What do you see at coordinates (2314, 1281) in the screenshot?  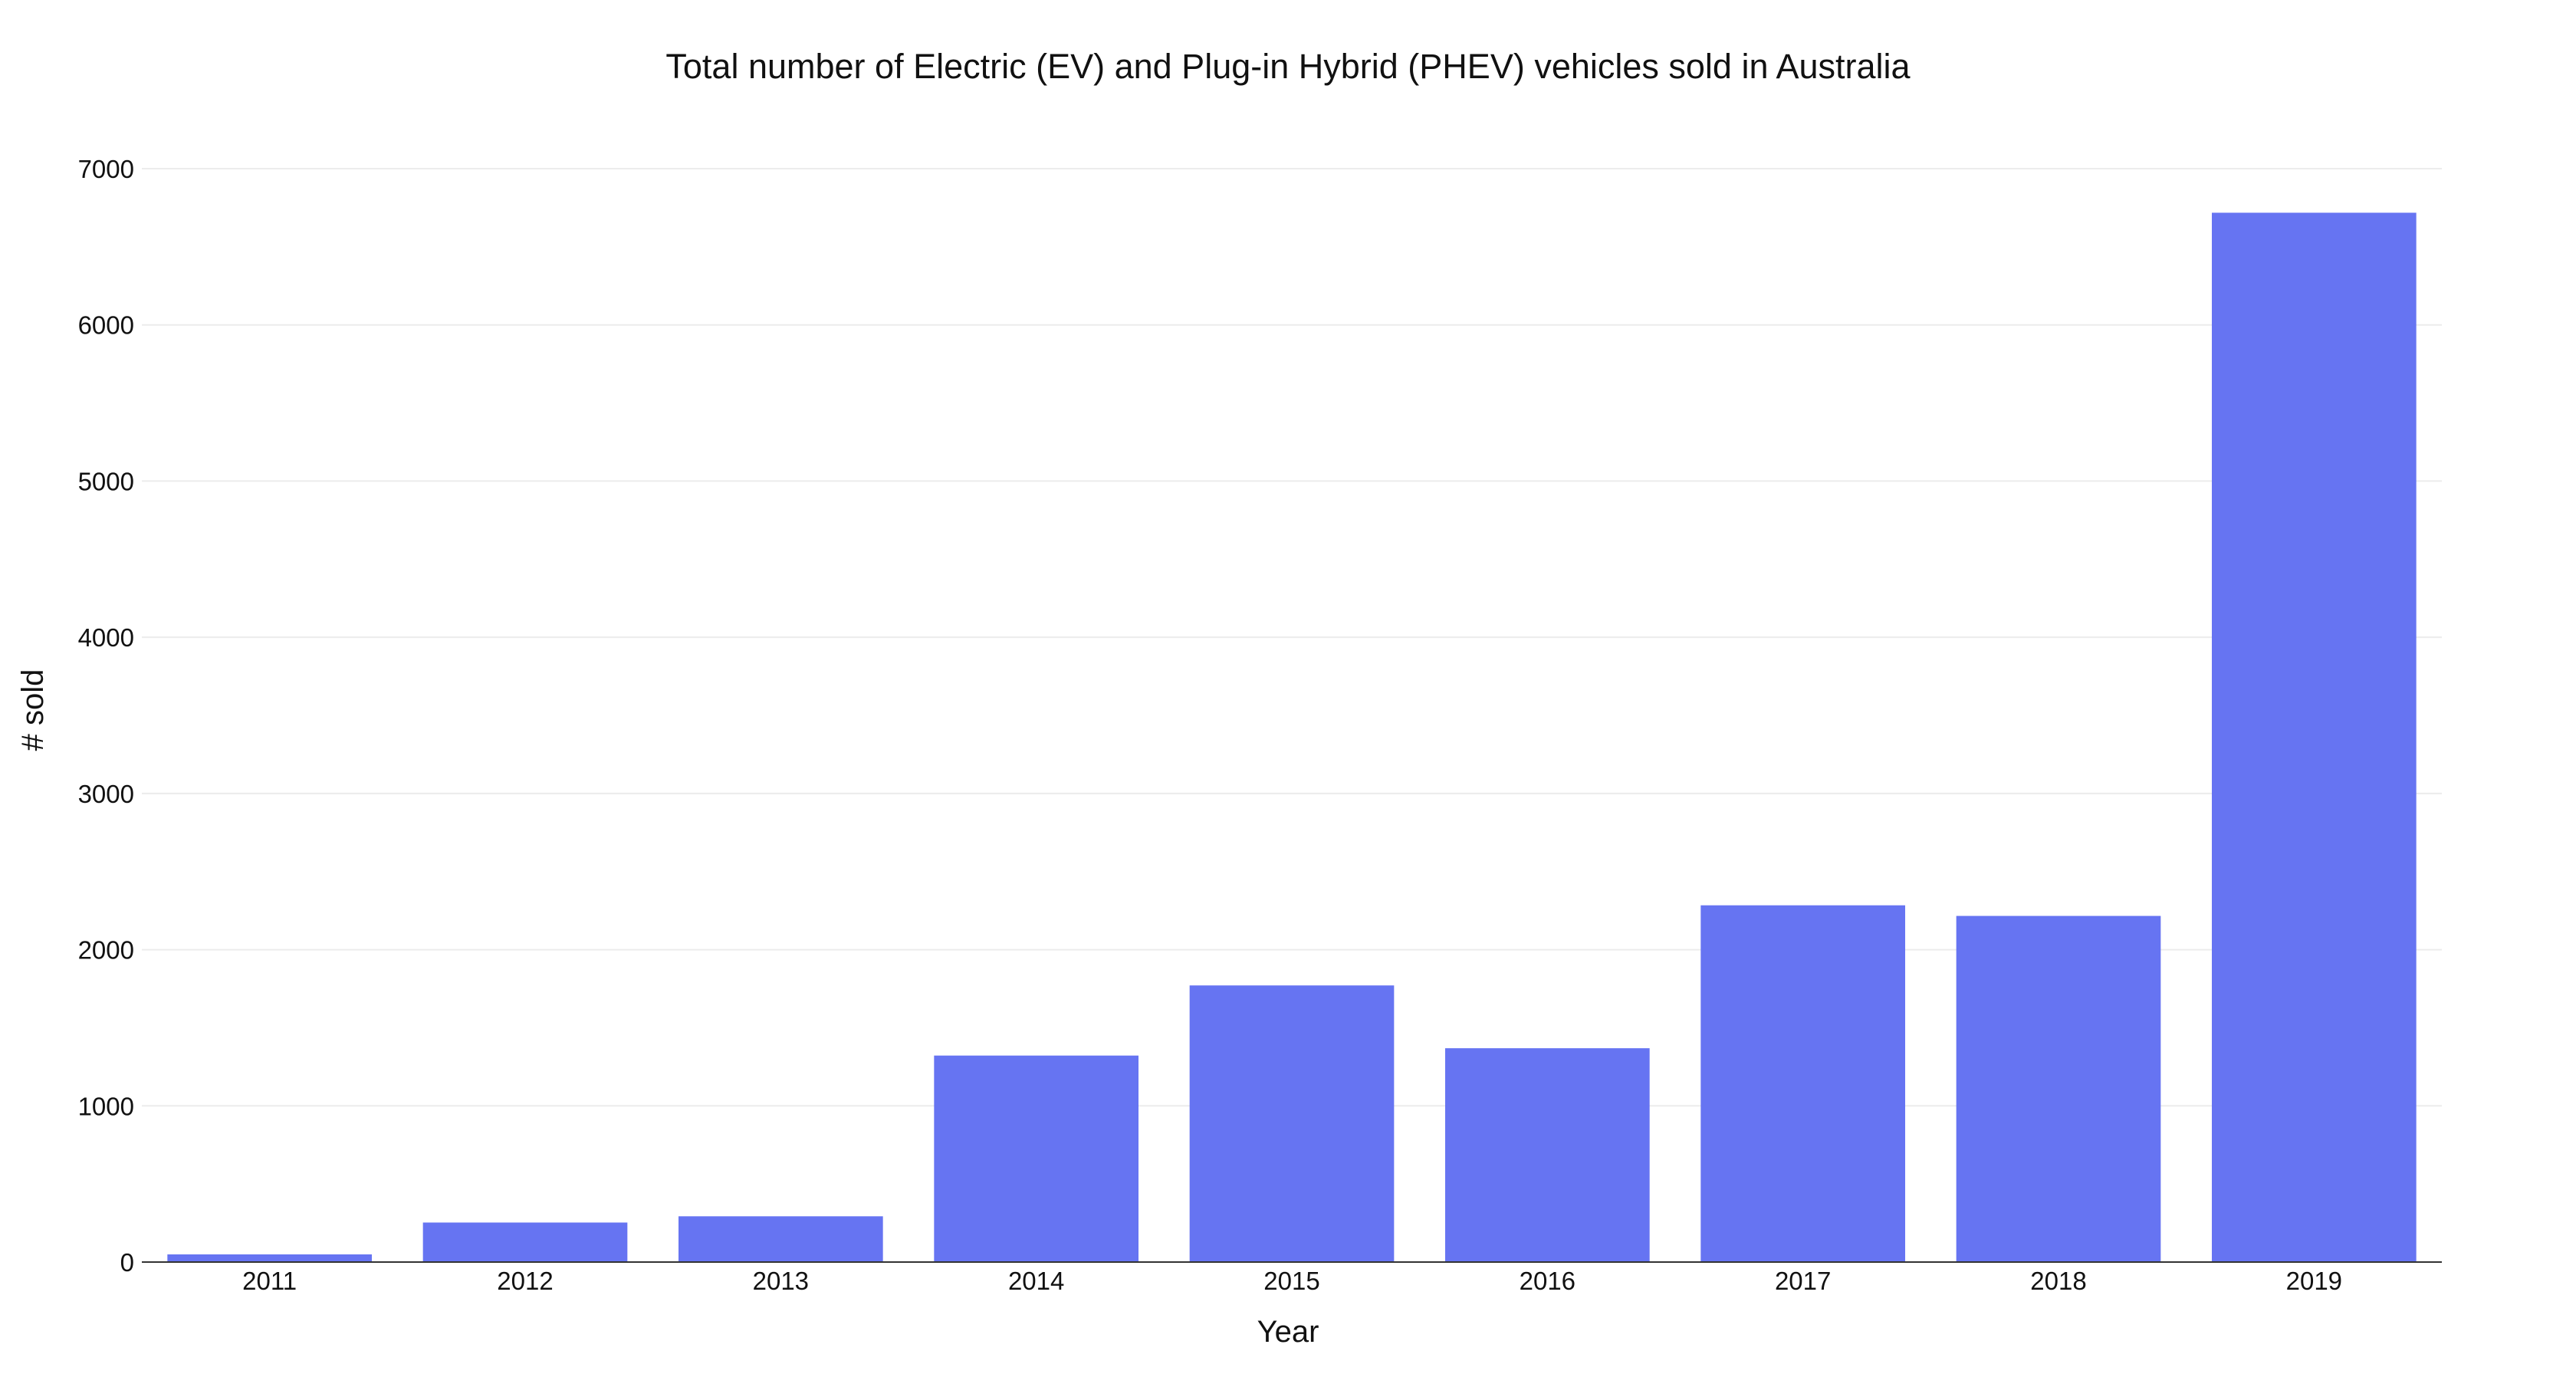 I see `x-tick-label: 2019` at bounding box center [2314, 1281].